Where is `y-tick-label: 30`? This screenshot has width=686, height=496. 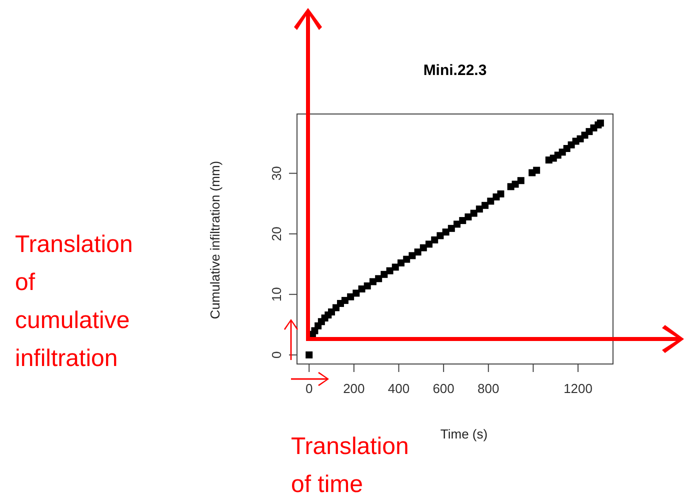 y-tick-label: 30 is located at coordinates (276, 173).